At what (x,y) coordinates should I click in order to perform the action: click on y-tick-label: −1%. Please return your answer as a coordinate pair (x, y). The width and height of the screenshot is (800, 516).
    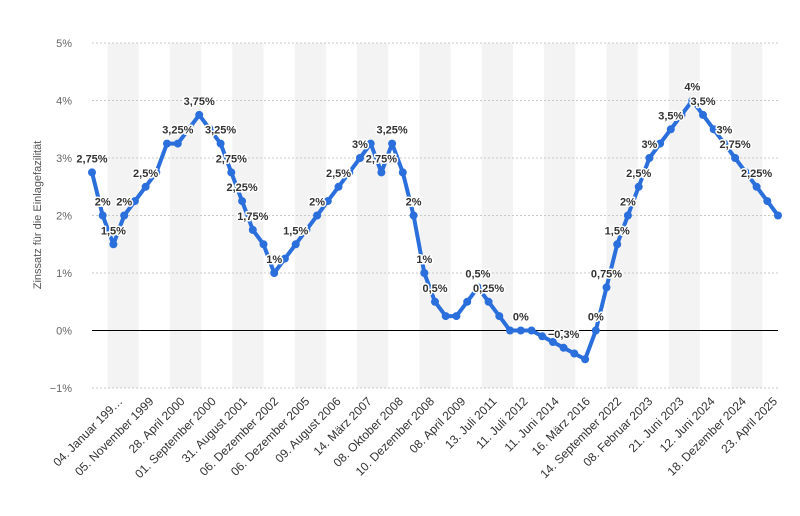
    Looking at the image, I should click on (61, 389).